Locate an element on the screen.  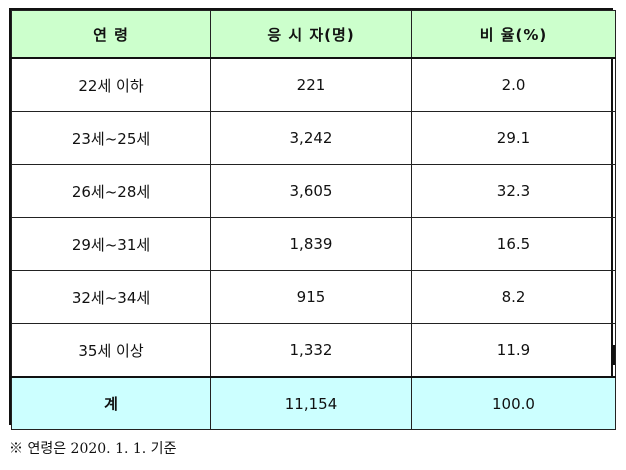
cell-ratio: 29.1 is located at coordinates (513, 138).